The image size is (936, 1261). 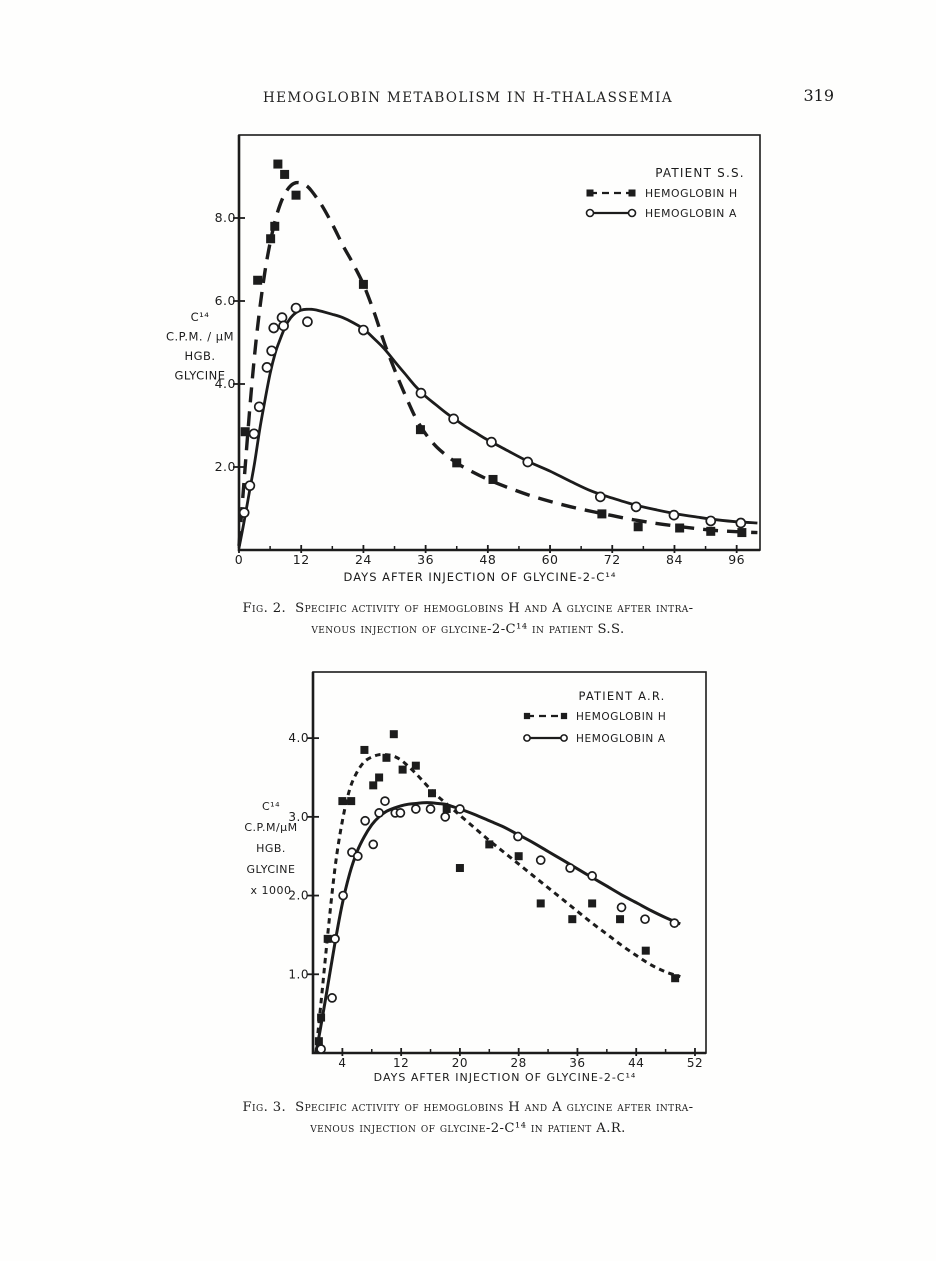 I want to click on x-tick-label: 12, so click(x=401, y=1063).